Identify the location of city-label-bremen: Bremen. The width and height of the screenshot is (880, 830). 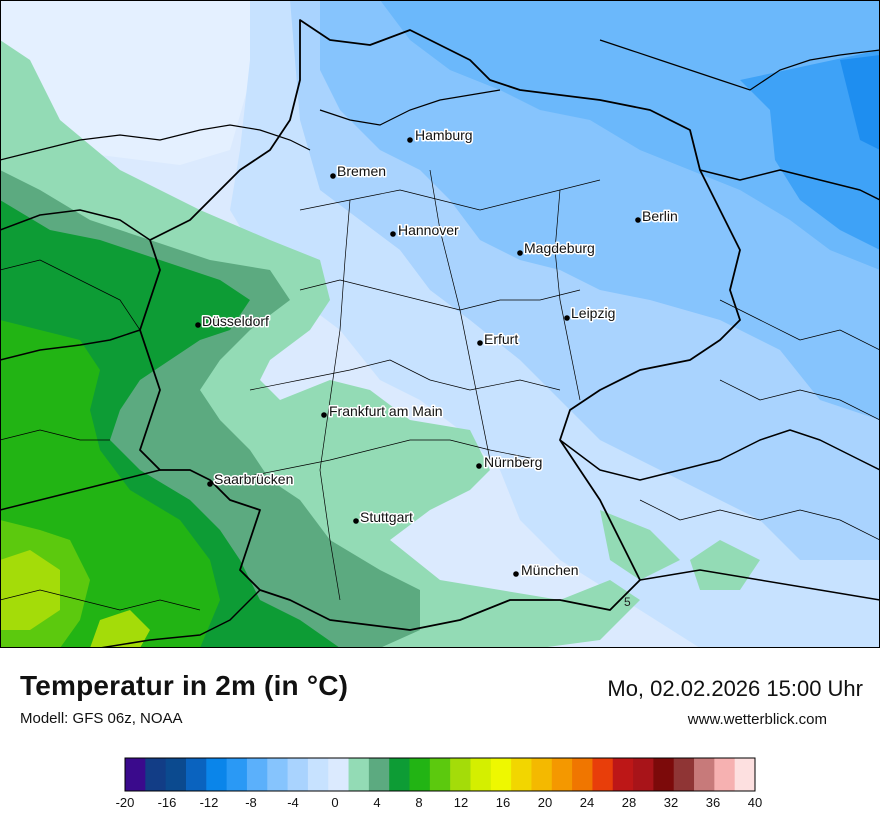
(361, 171).